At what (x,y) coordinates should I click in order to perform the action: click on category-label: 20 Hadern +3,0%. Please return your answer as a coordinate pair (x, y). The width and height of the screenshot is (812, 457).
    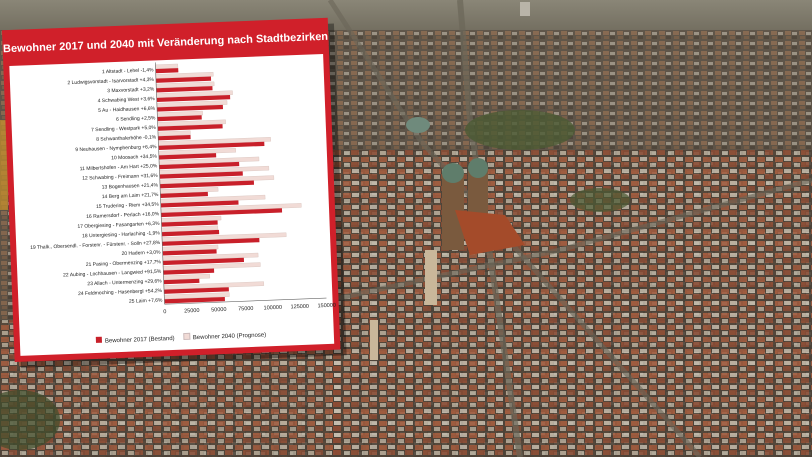
    Looking at the image, I should click on (141, 254).